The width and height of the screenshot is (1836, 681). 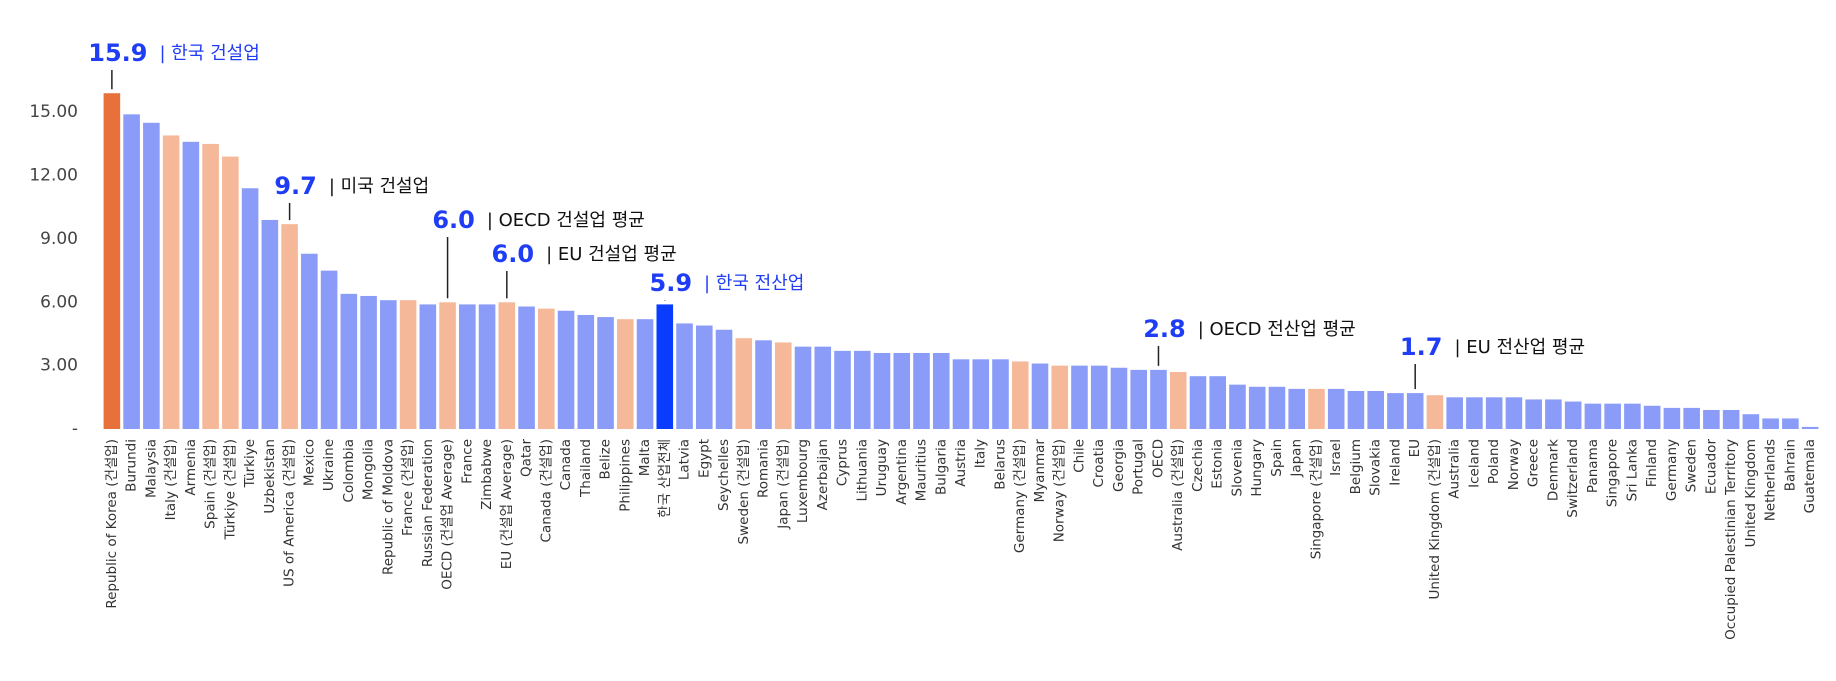 What do you see at coordinates (1218, 464) in the screenshot?
I see `x-tick-label: Estonia` at bounding box center [1218, 464].